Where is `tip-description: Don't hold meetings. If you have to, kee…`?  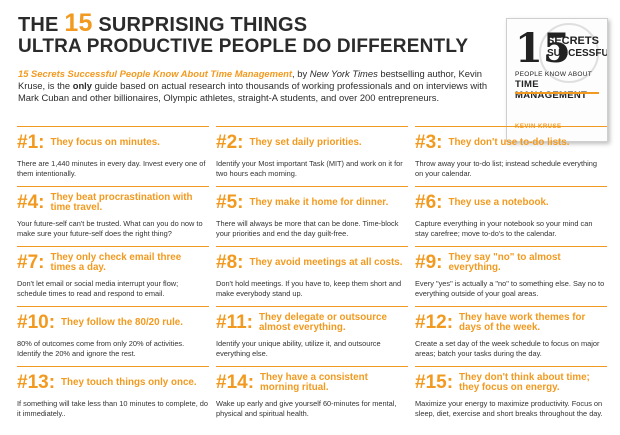 tip-description: Don't hold meetings. If you have to, kee… is located at coordinates (309, 288).